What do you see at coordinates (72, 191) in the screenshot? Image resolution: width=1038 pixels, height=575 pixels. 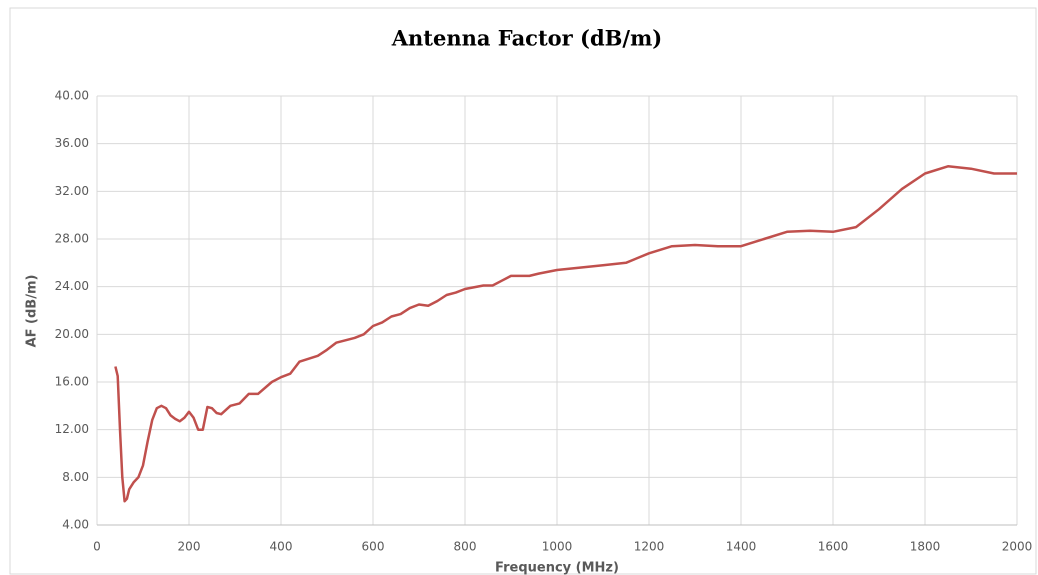 I see `y-tick-label: 32.00` at bounding box center [72, 191].